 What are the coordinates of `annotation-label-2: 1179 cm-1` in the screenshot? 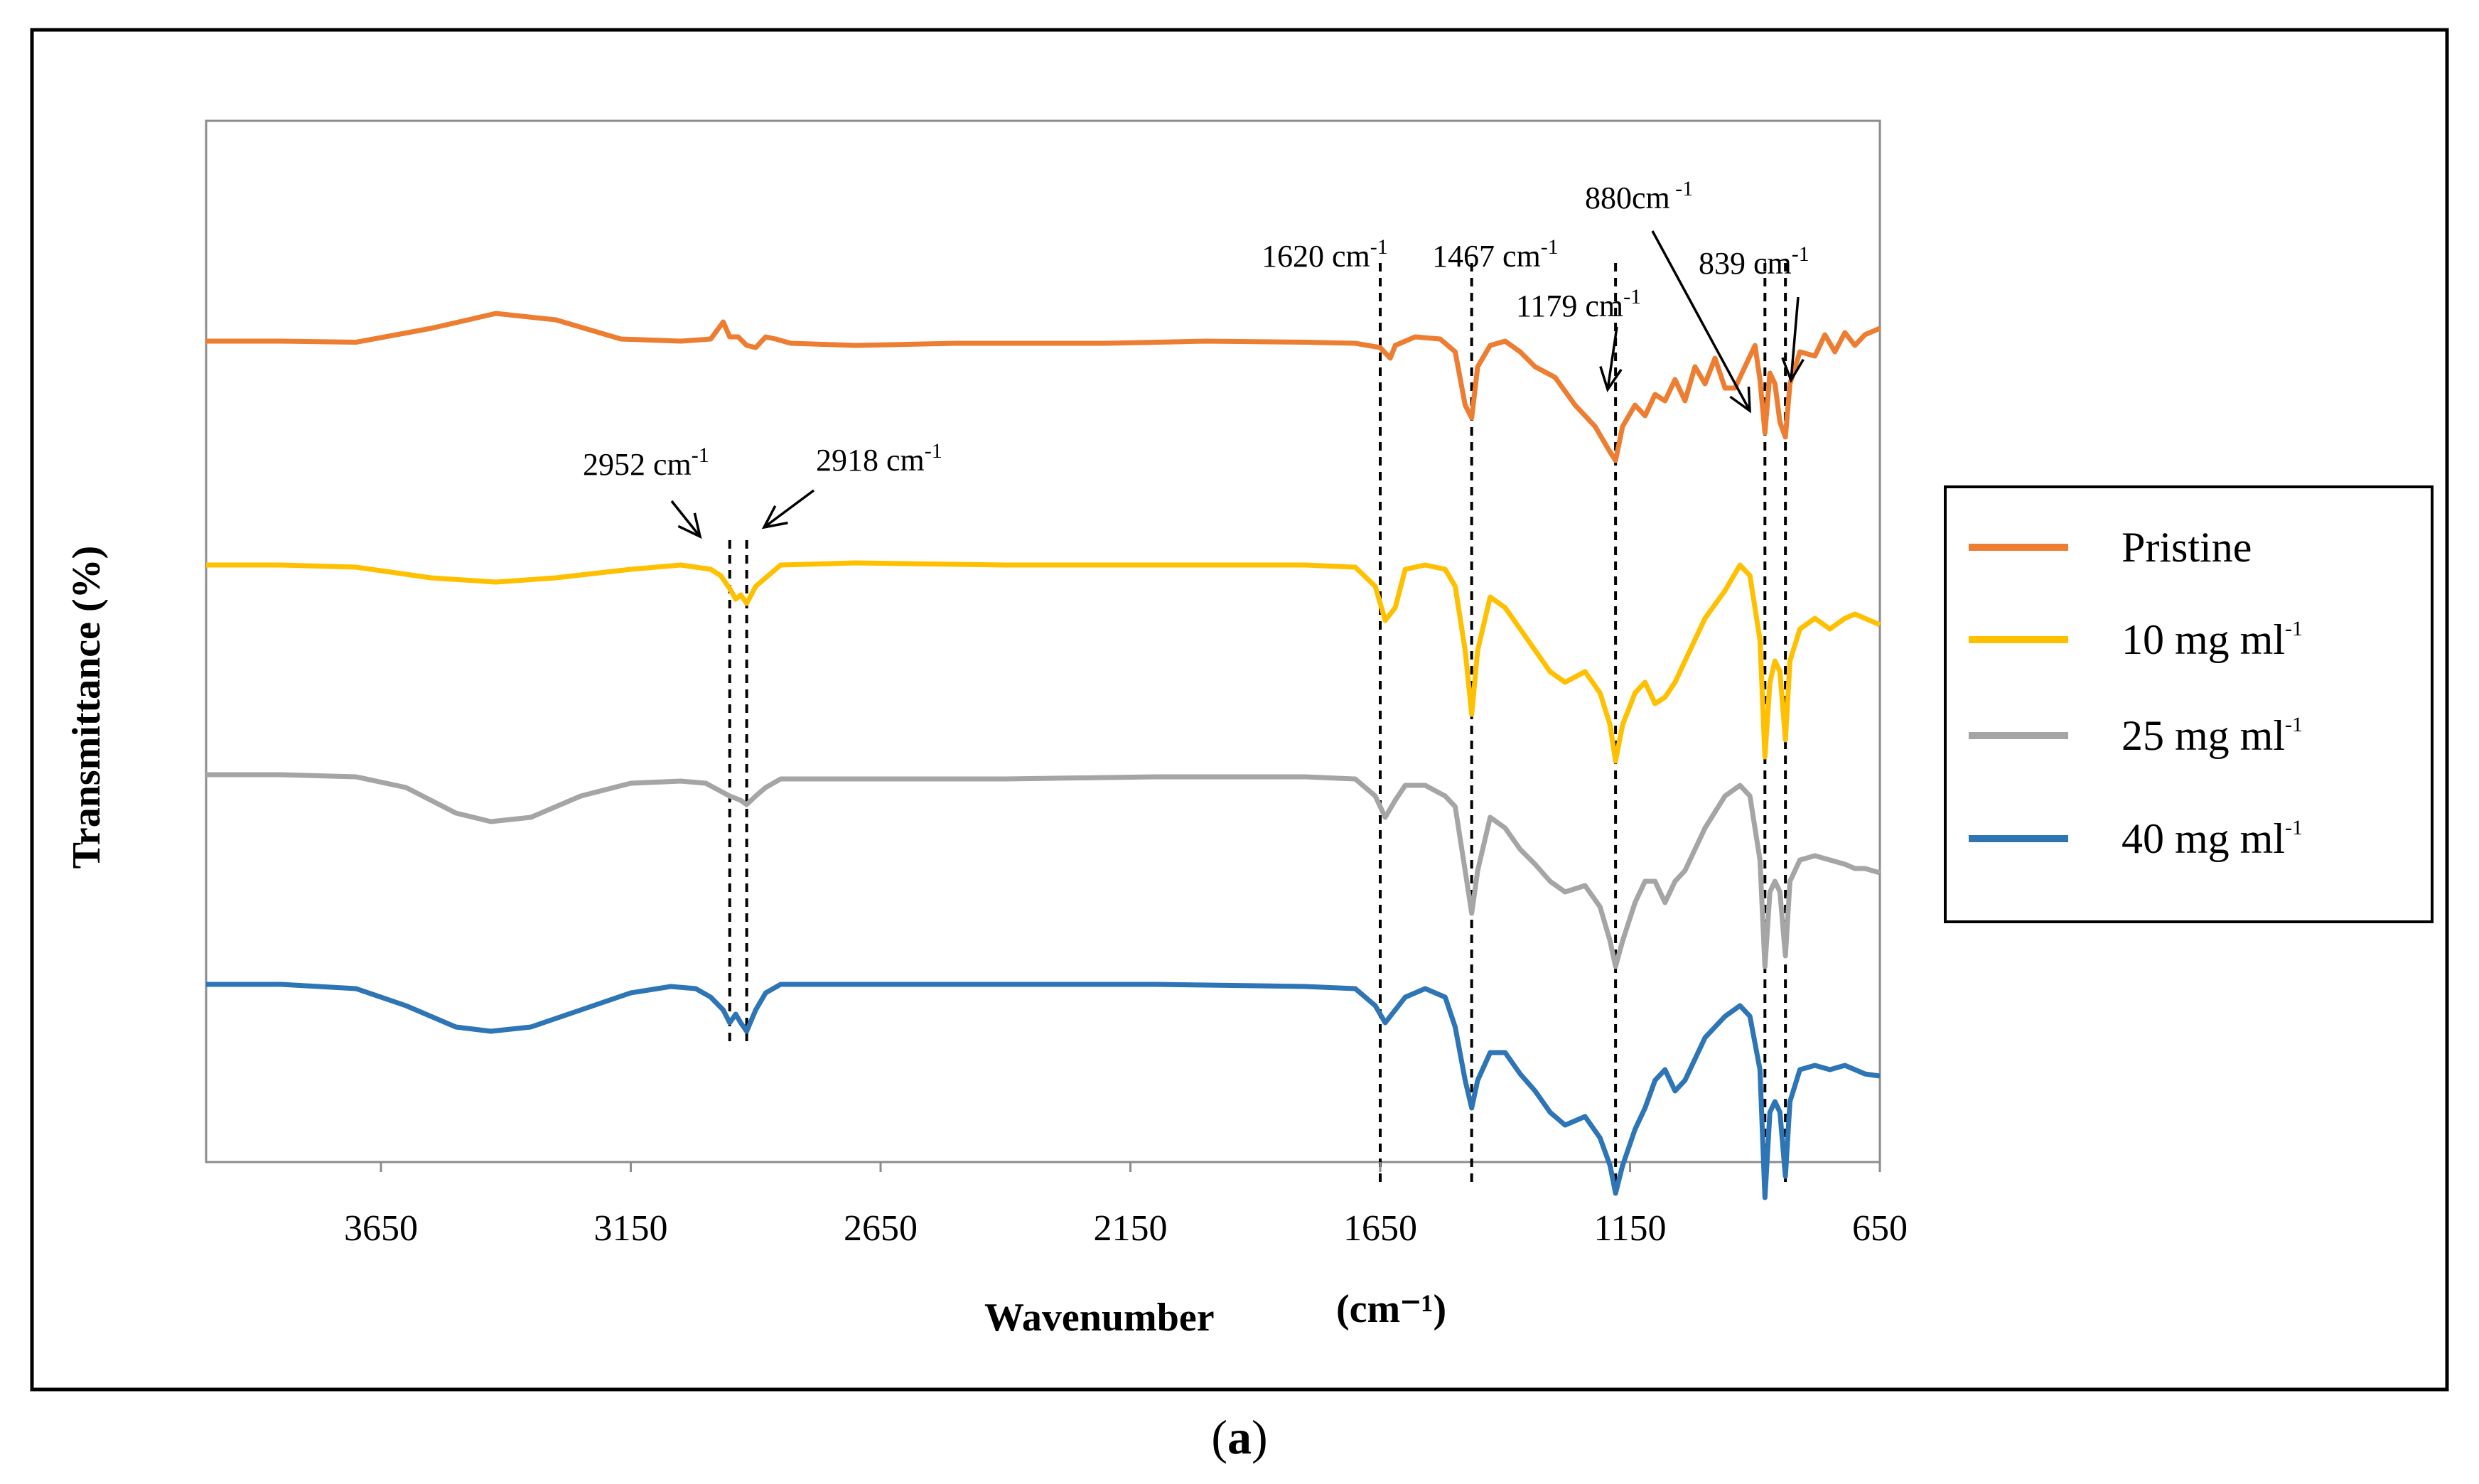 It's located at (1578, 304).